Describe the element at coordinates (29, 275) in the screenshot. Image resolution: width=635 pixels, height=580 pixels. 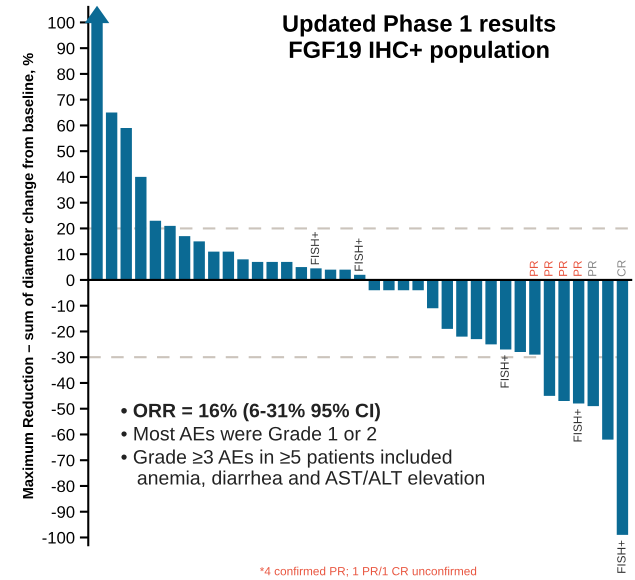
I see `y-axis-title: Maximum Reduction – sum of diameter change from baseline, %` at that location.